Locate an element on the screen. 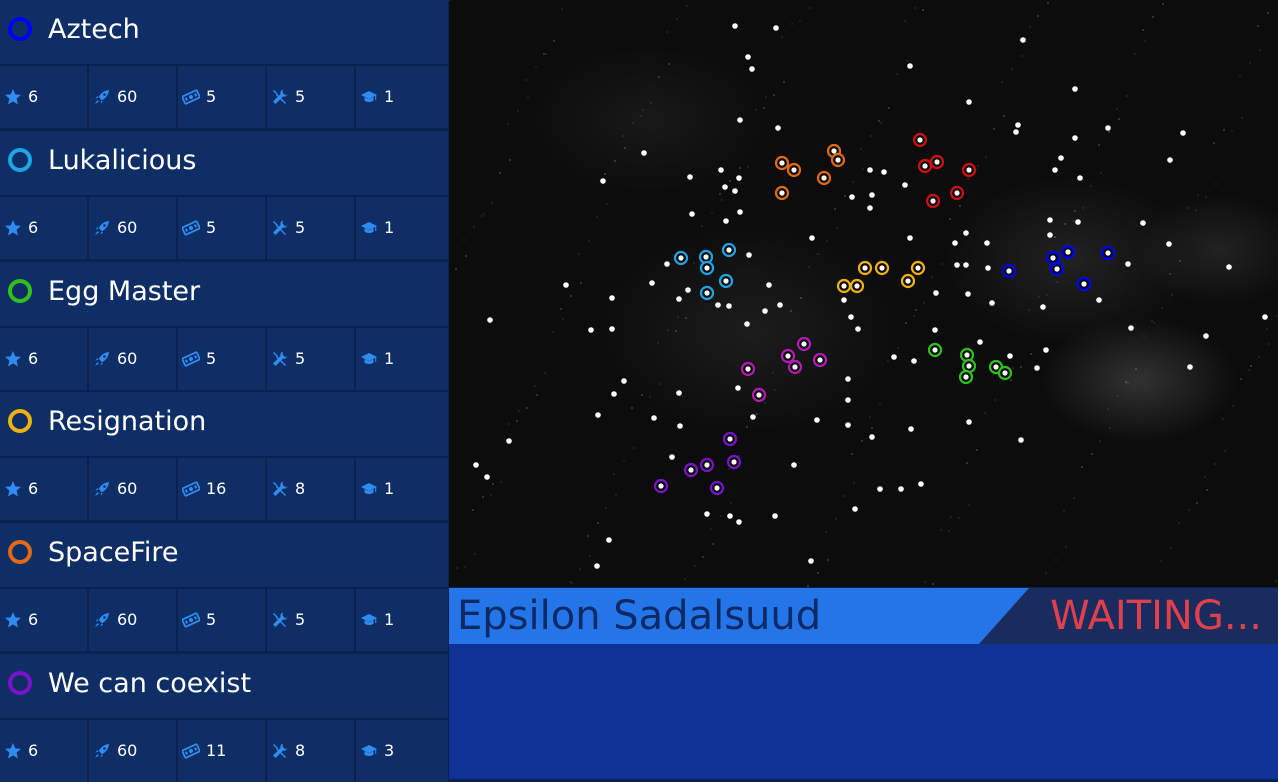 This screenshot has width=1278, height=782. player-row: Lukalicious 6 60 5 5 1 is located at coordinates (224, 194).